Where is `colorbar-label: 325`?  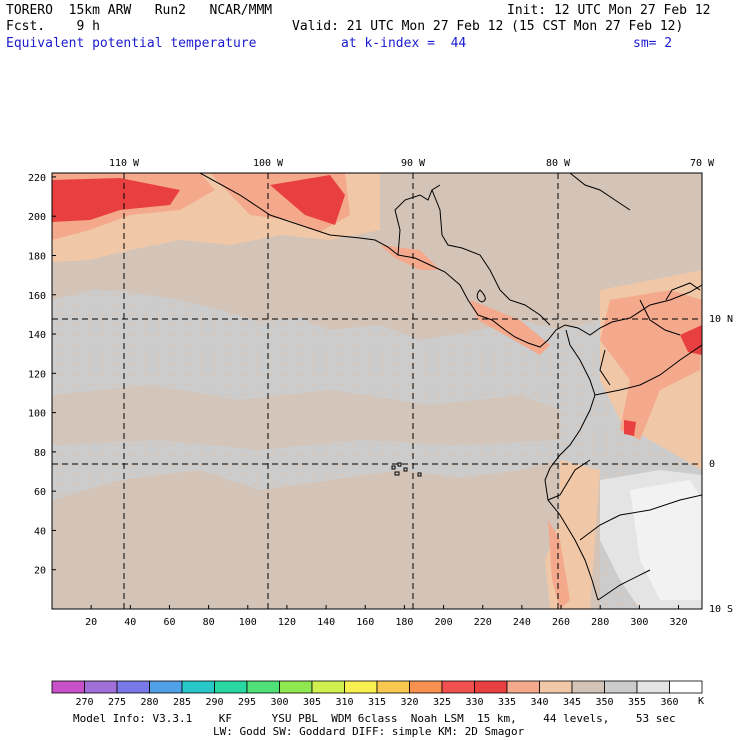
colorbar-label: 325 is located at coordinates (442, 702).